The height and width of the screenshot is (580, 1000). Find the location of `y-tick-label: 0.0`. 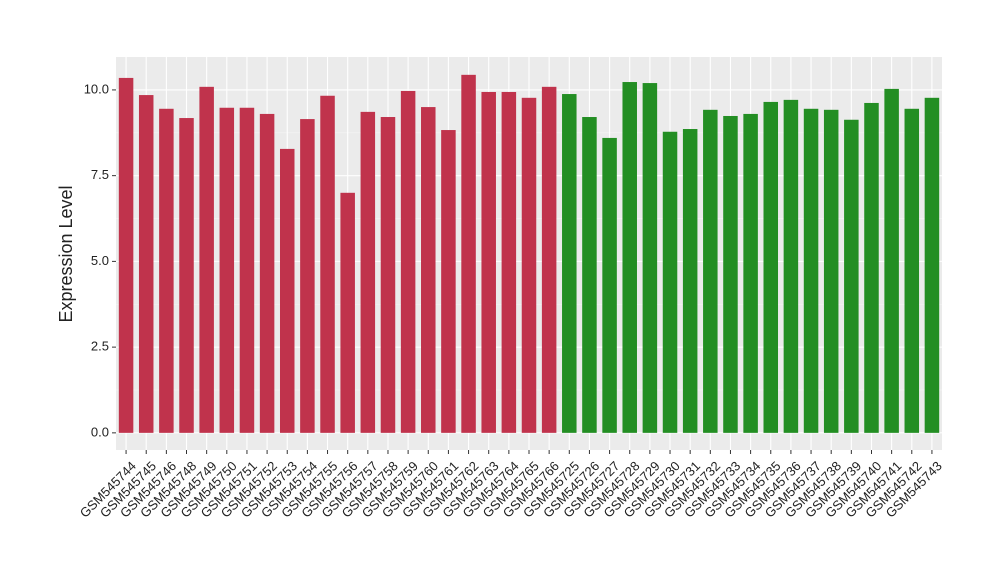

y-tick-label: 0.0 is located at coordinates (100, 431).